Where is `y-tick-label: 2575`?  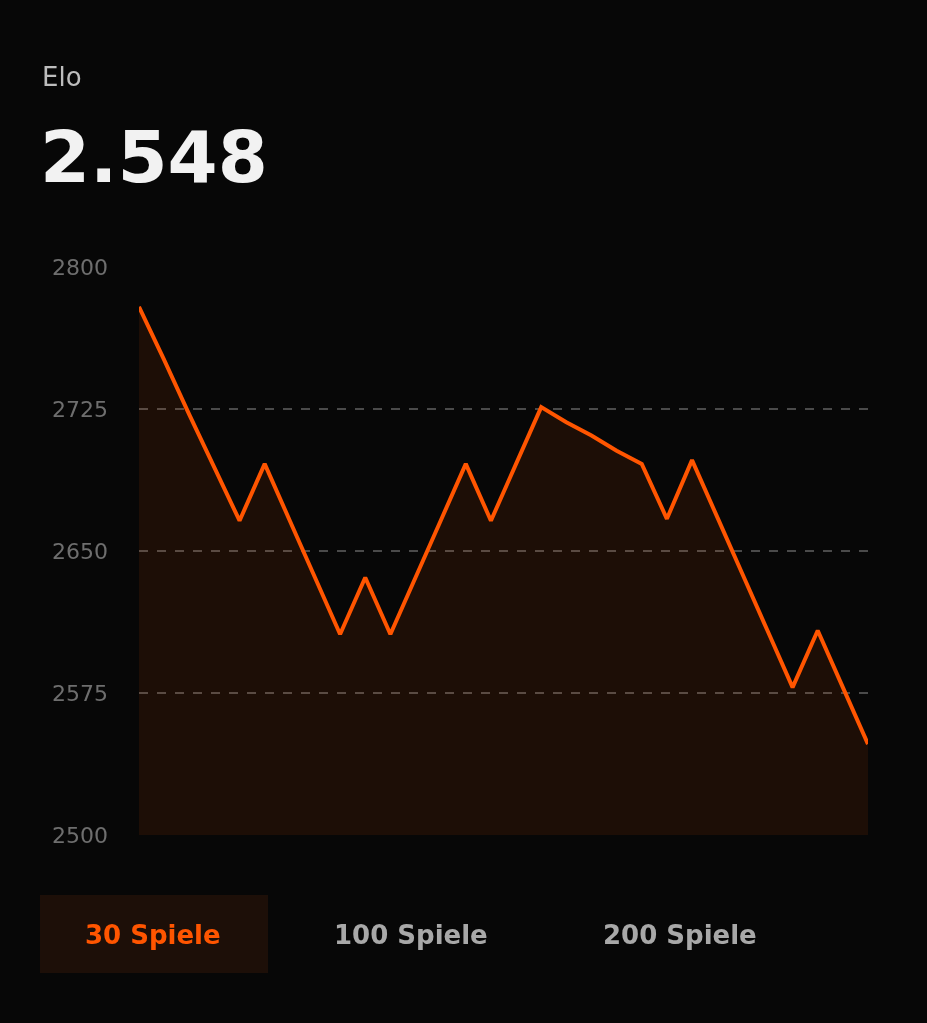 y-tick-label: 2575 is located at coordinates (80, 693).